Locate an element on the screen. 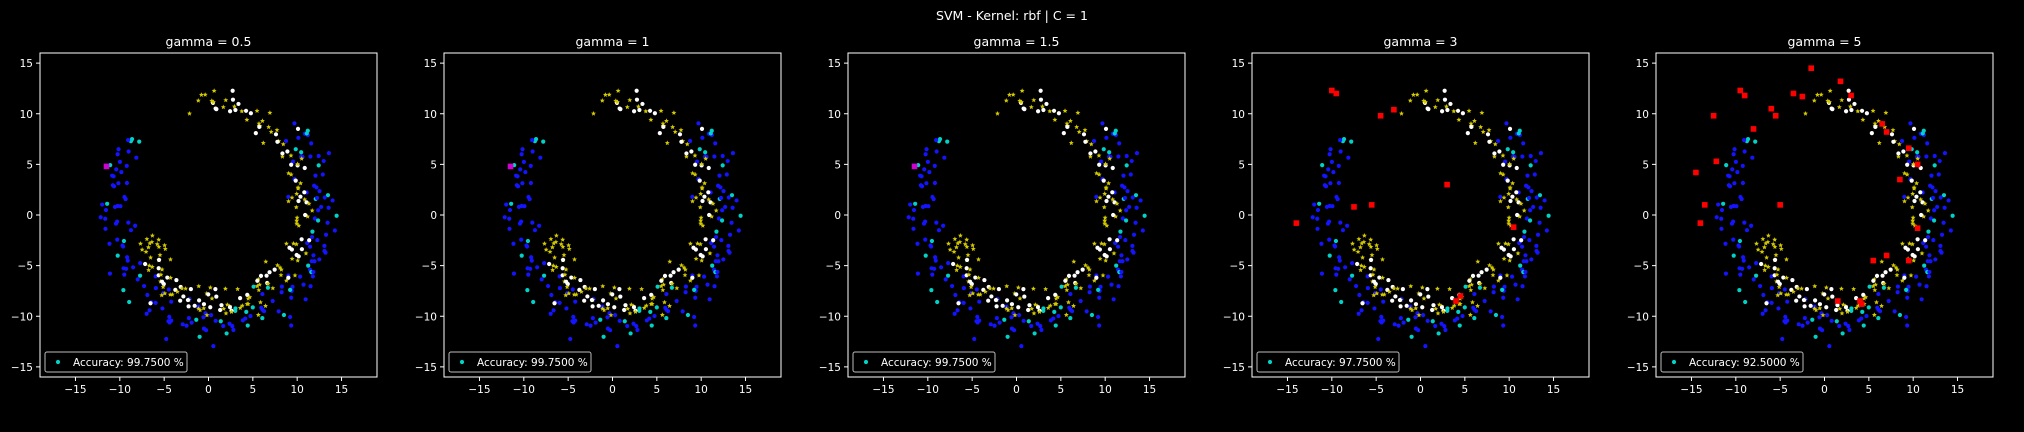  x-tick-label: −10 is located at coordinates (524, 390).